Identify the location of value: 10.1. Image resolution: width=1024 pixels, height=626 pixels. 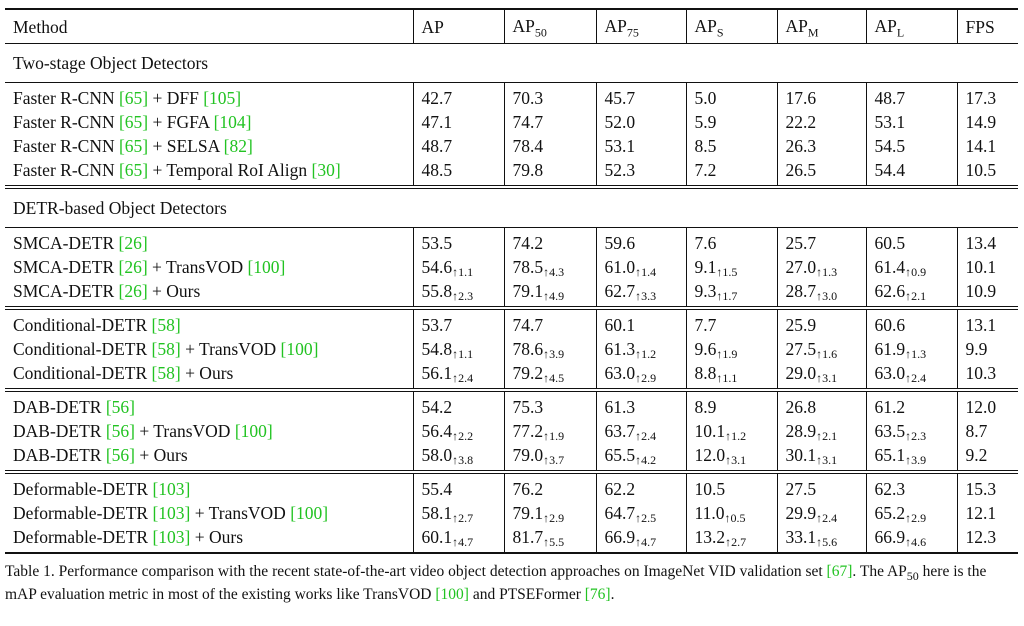
(710, 431).